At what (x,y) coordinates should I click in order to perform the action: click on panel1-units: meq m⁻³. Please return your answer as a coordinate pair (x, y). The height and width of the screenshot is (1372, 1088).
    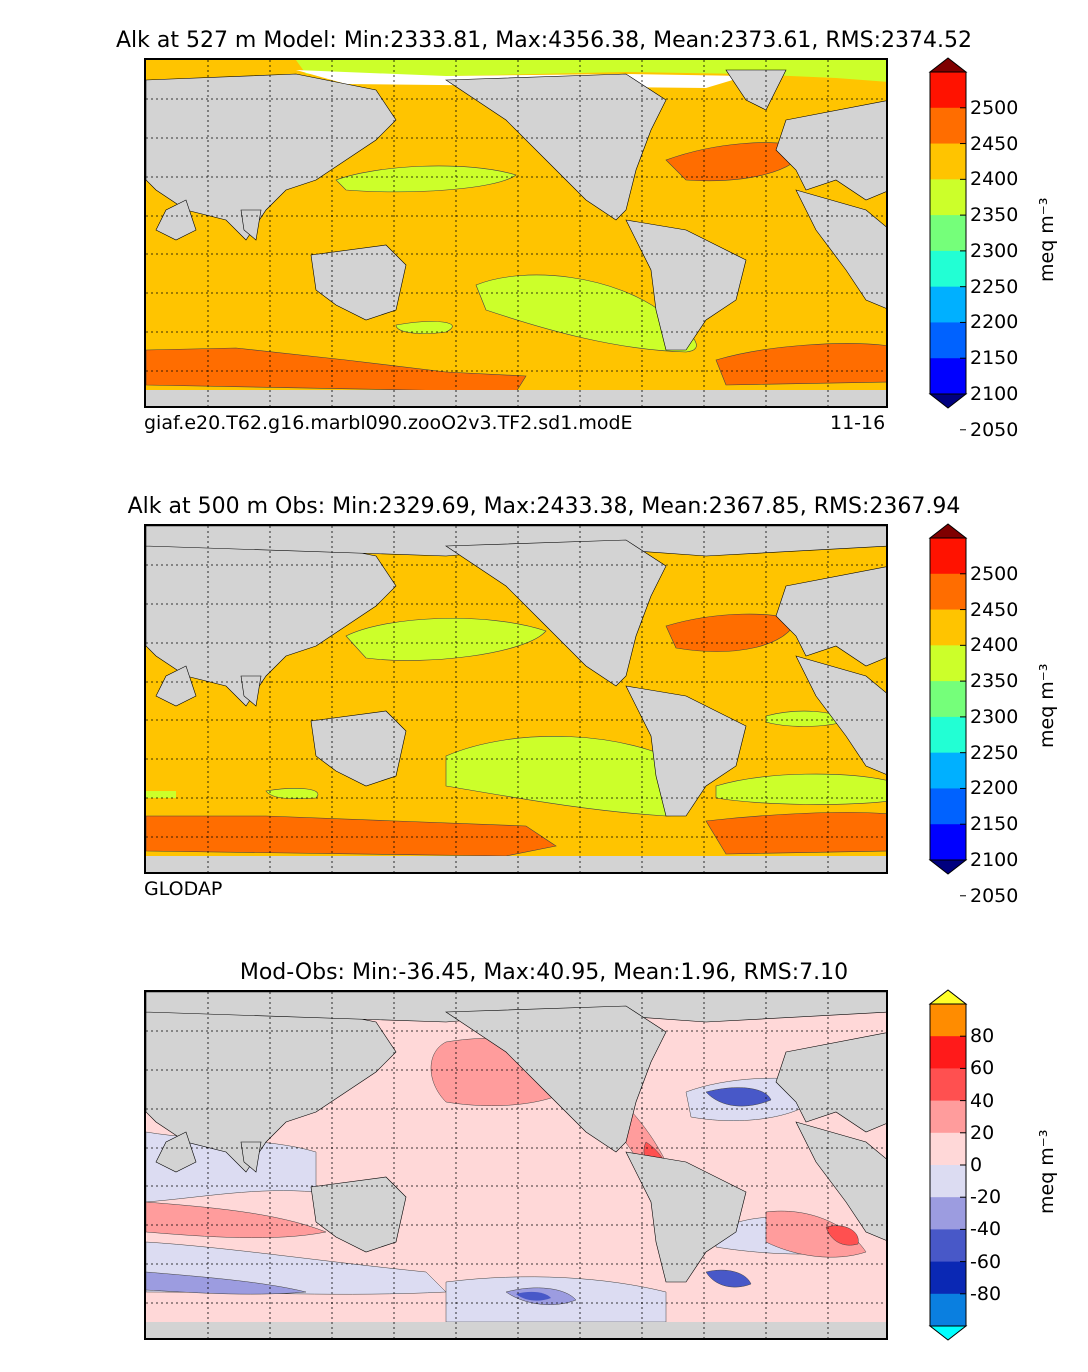
    Looking at the image, I should click on (1047, 239).